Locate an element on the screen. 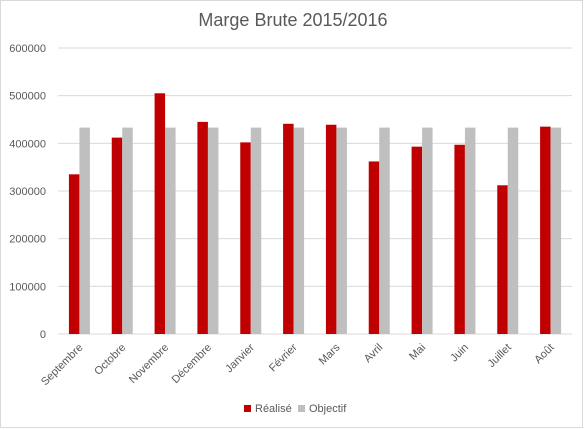 This screenshot has height=430, width=584. x-tick-label: Février is located at coordinates (283, 357).